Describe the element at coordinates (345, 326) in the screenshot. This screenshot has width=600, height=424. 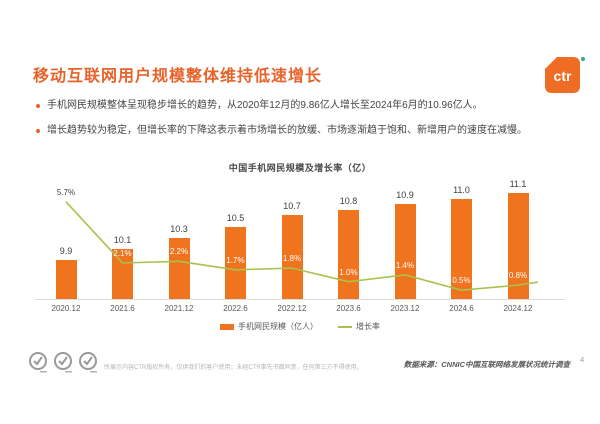
I see `legend-line-swatch-icon` at that location.